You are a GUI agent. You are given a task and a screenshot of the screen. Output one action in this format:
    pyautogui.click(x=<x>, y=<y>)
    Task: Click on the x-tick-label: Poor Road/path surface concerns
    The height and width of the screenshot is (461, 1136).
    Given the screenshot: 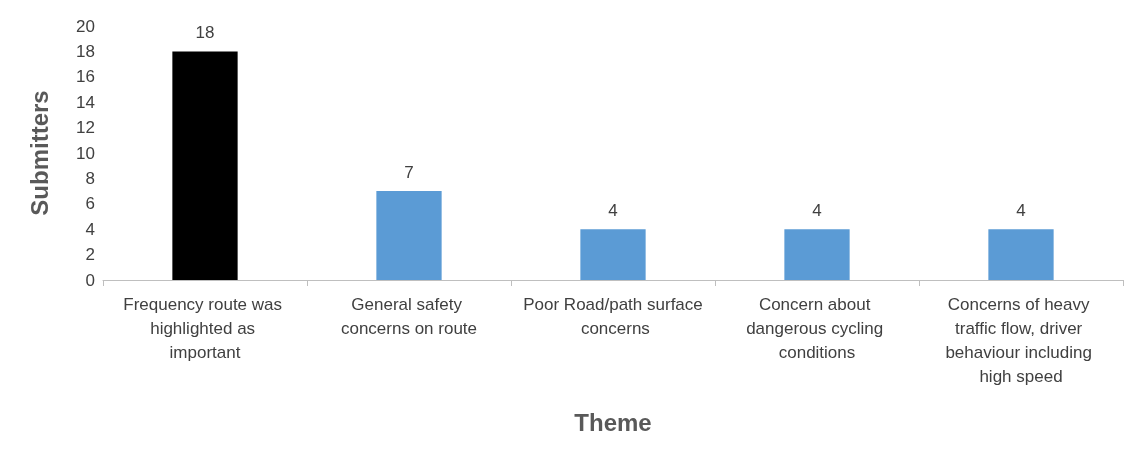 What is the action you would take?
    pyautogui.click(x=613, y=316)
    